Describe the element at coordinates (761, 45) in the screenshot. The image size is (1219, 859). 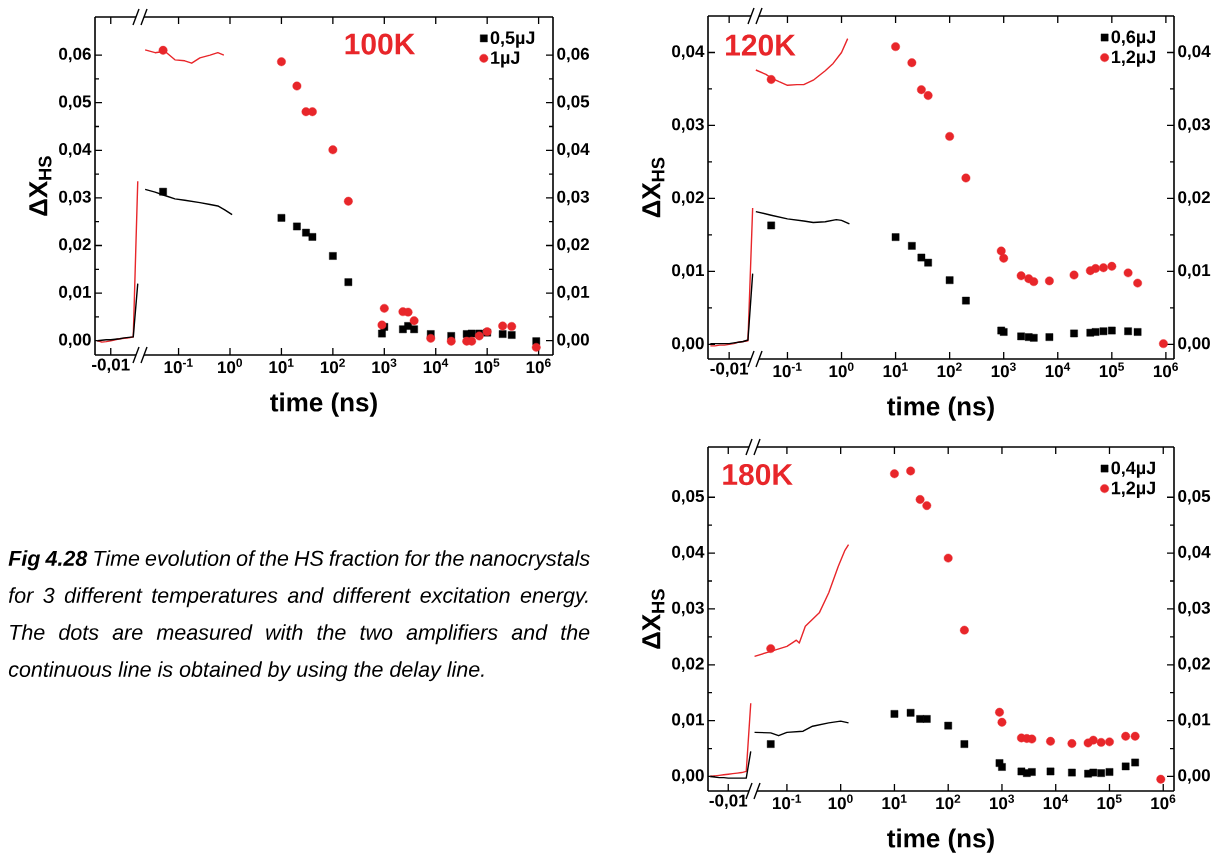
I see `chart-title: 120K` at that location.